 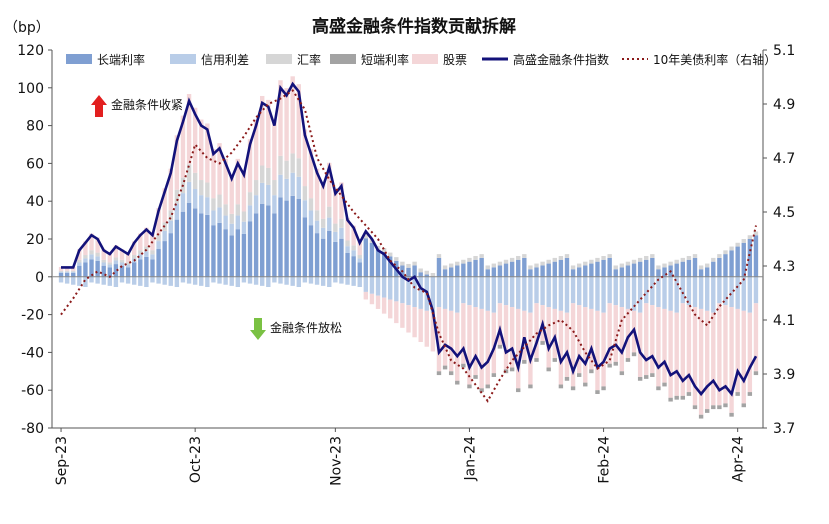 What do you see at coordinates (39, 278) in the screenshot?
I see `y-tick-label: 0` at bounding box center [39, 278].